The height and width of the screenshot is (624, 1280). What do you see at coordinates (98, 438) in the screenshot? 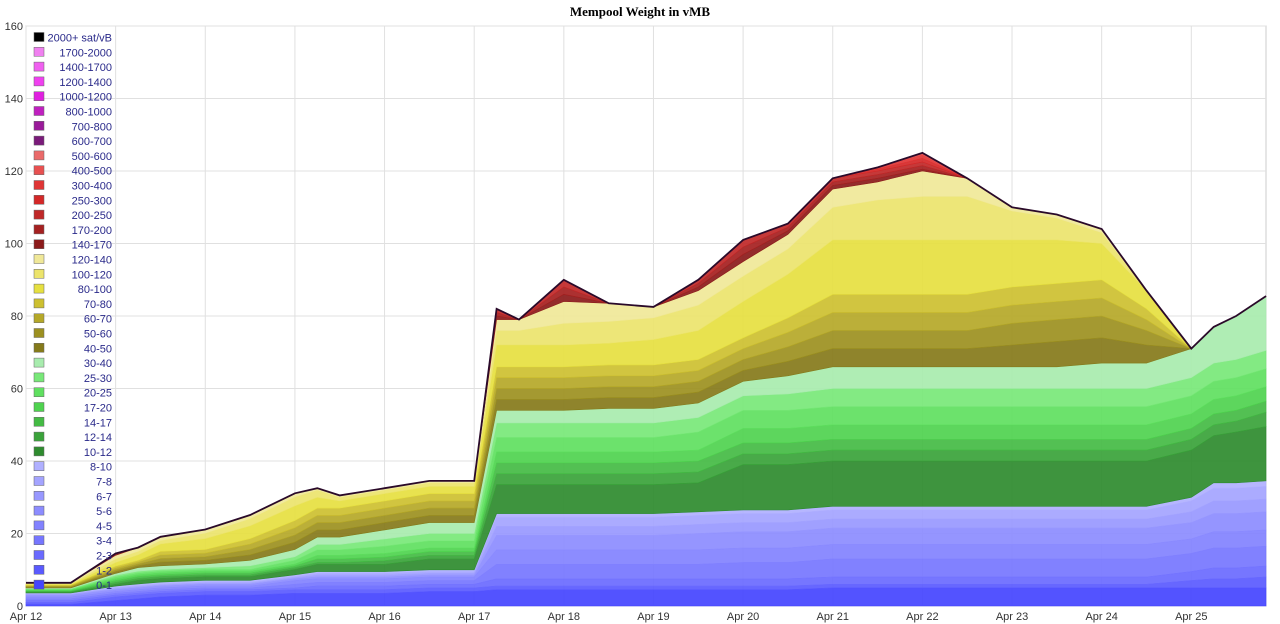
I see `legend-label: 12-14` at bounding box center [98, 438].